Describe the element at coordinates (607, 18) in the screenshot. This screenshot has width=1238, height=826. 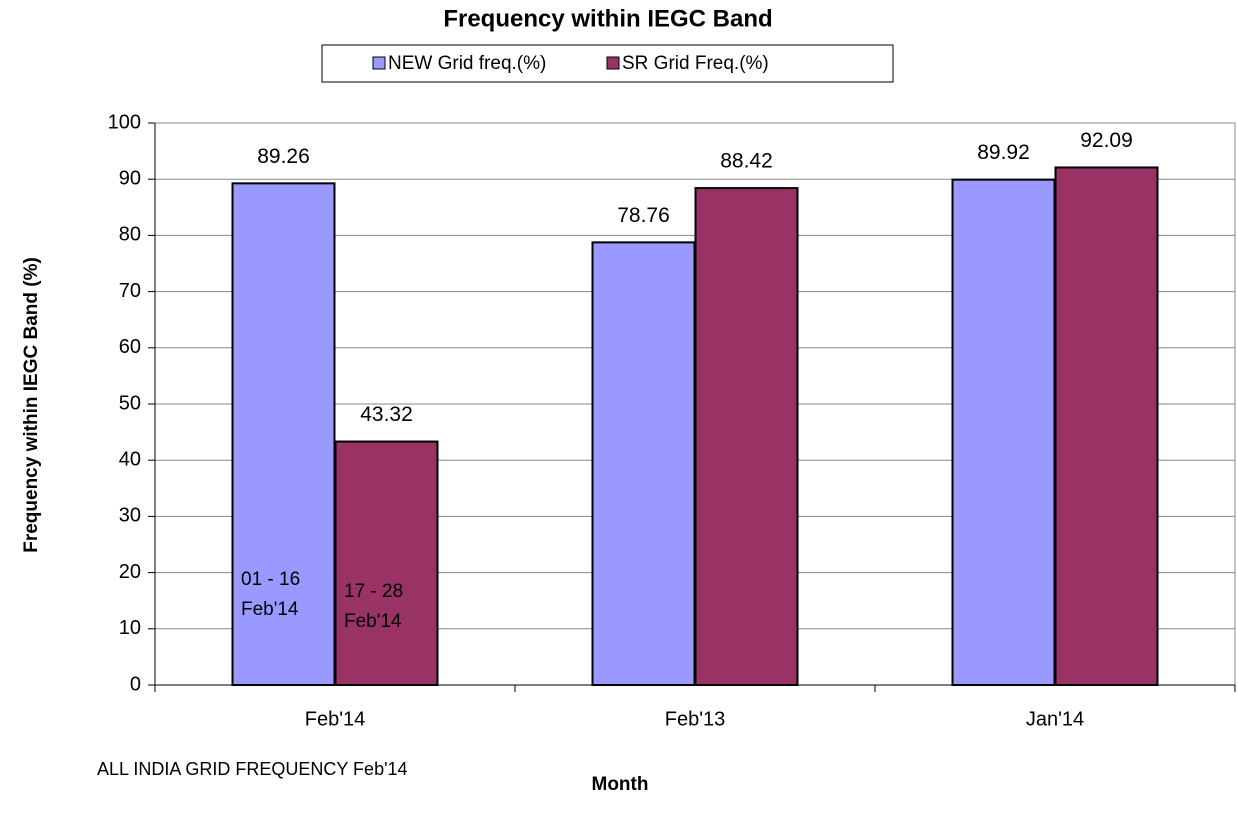
I see `chart-title: Frequency within IEGC Band` at that location.